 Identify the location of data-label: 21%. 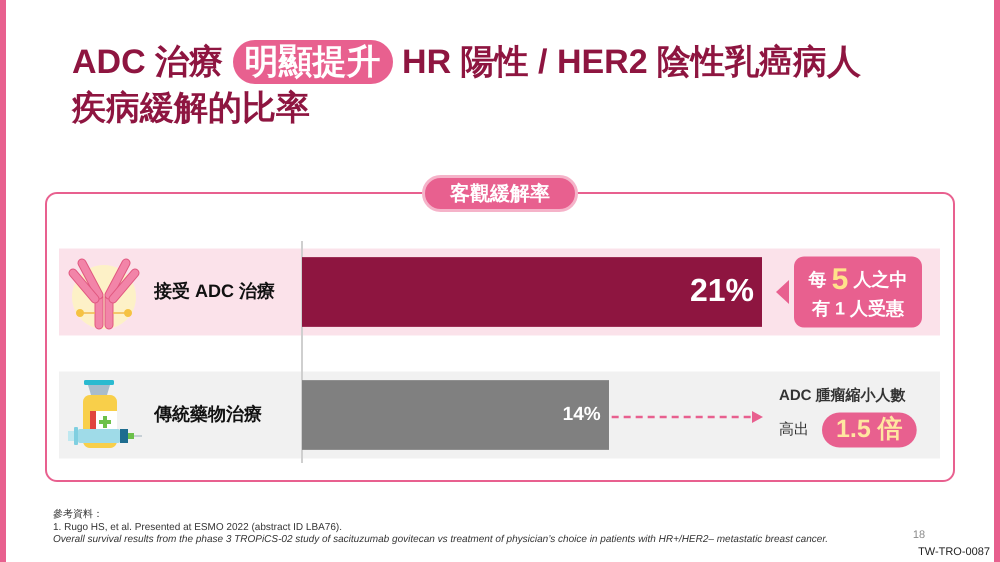
(722, 290).